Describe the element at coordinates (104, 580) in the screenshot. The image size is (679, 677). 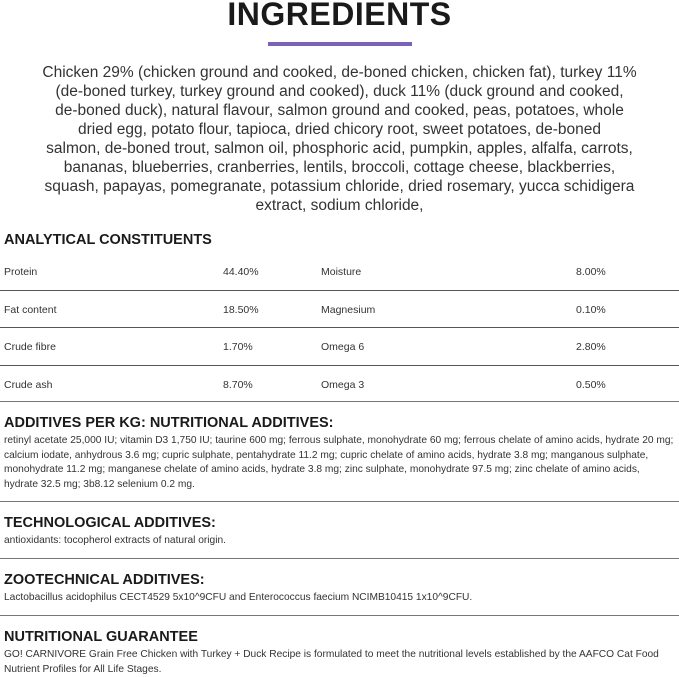
I see `zootechnical-additives-heading: ZOOTECHNICAL ADDITIVES:` at that location.